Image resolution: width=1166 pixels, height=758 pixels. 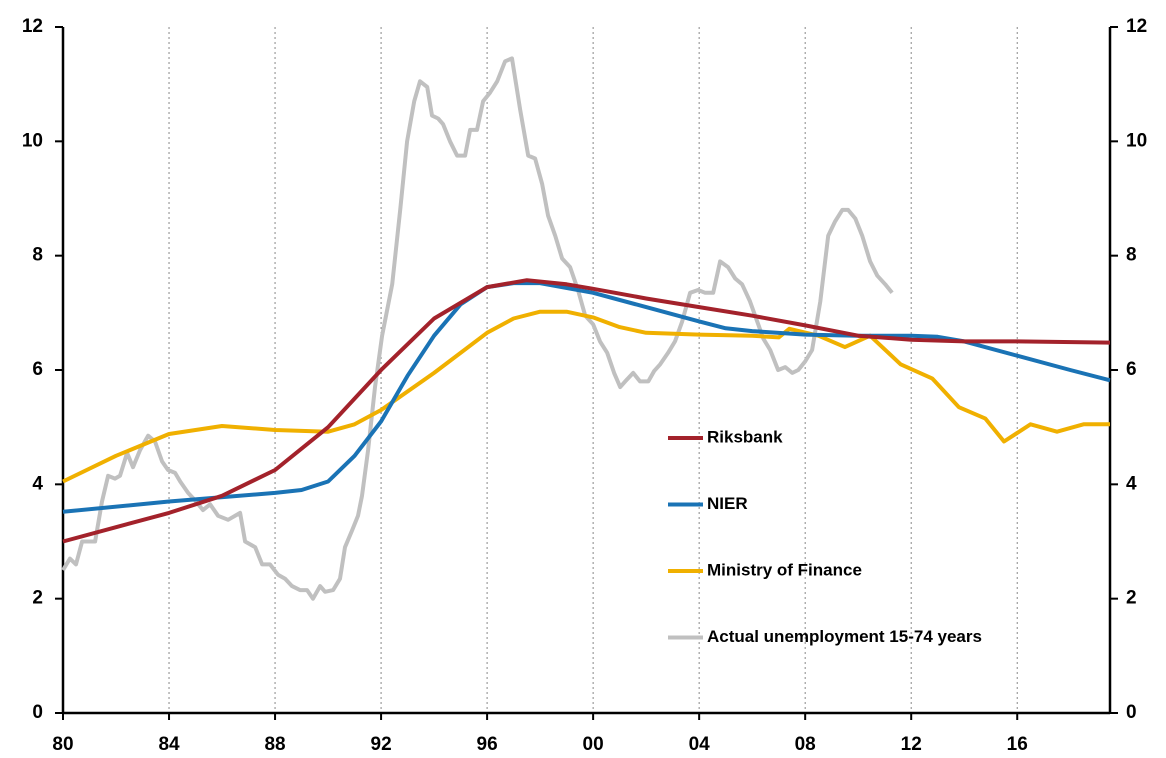 I want to click on y-tick-label: 6, so click(x=37, y=369).